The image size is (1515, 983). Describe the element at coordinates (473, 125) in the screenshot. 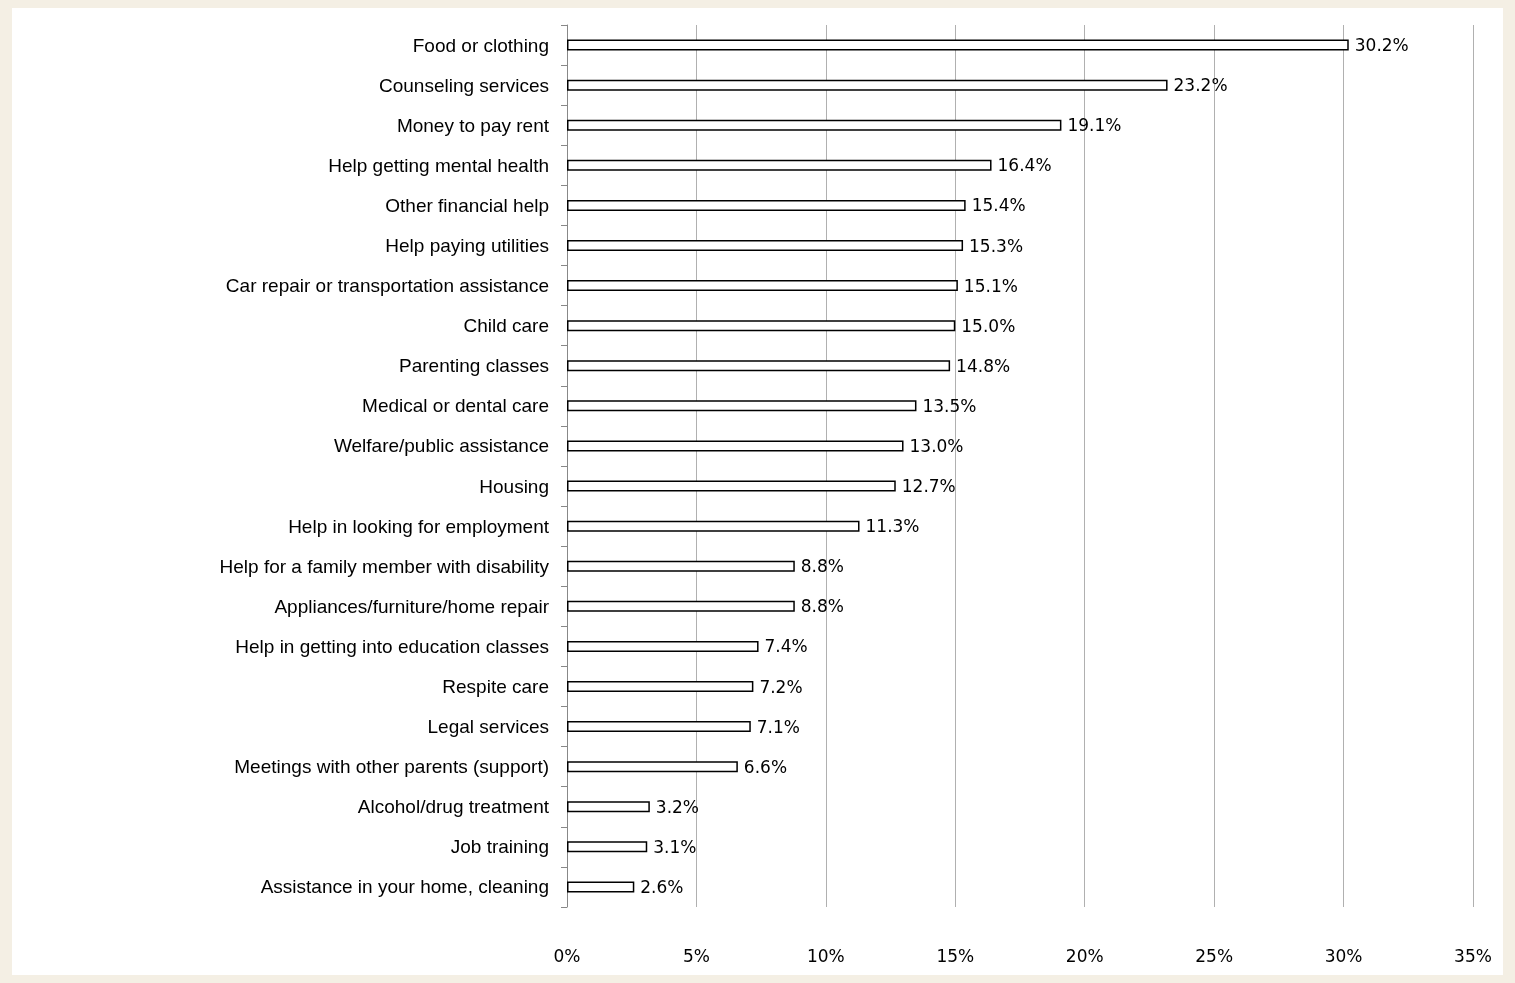

I see `y-tick-label: Money to pay rent` at that location.